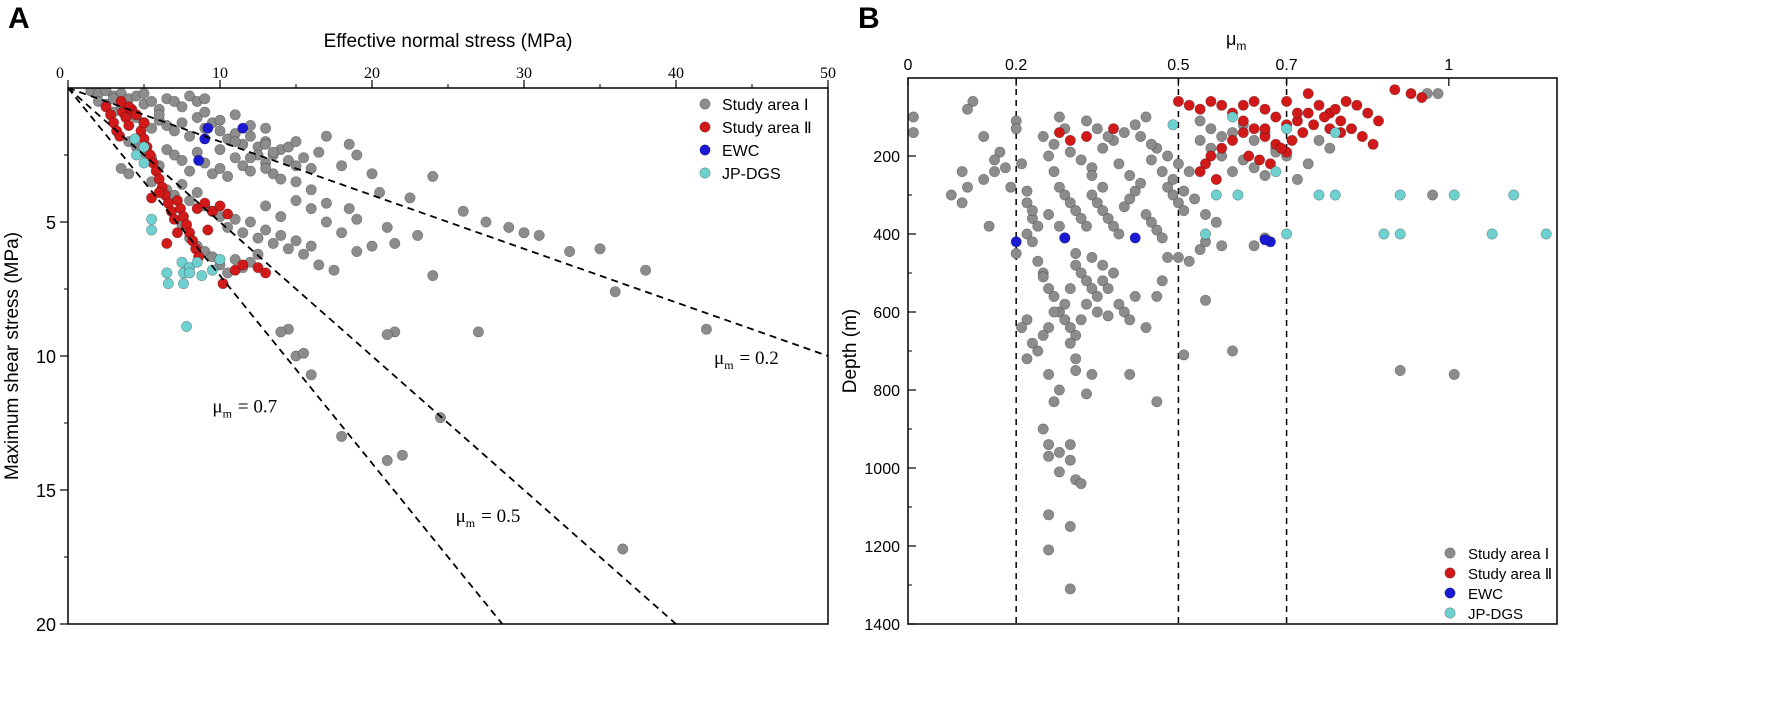 The image size is (1772, 724). What do you see at coordinates (220, 73) in the screenshot?
I see `panel-a-x-tick-label: 10` at bounding box center [220, 73].